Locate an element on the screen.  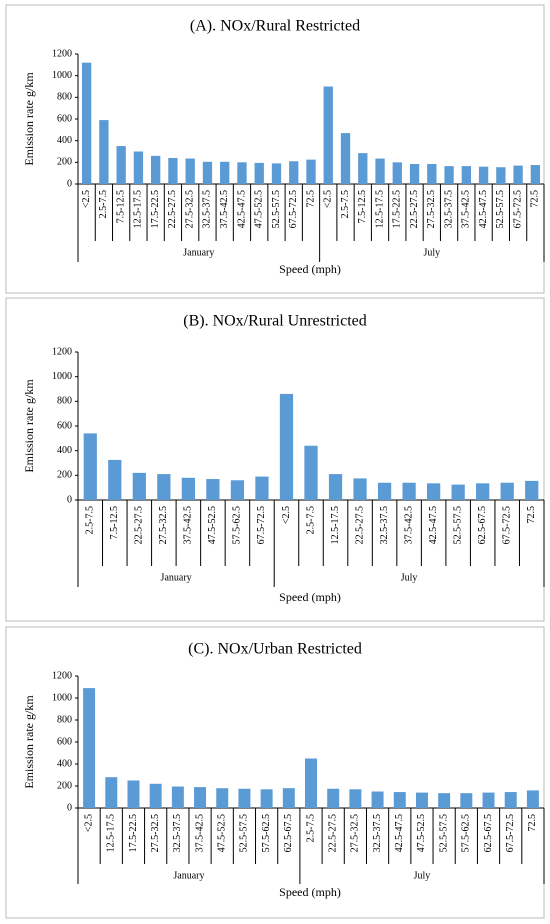
chart-title: (A). NOx/Rural Restricted is located at coordinates (275, 26).